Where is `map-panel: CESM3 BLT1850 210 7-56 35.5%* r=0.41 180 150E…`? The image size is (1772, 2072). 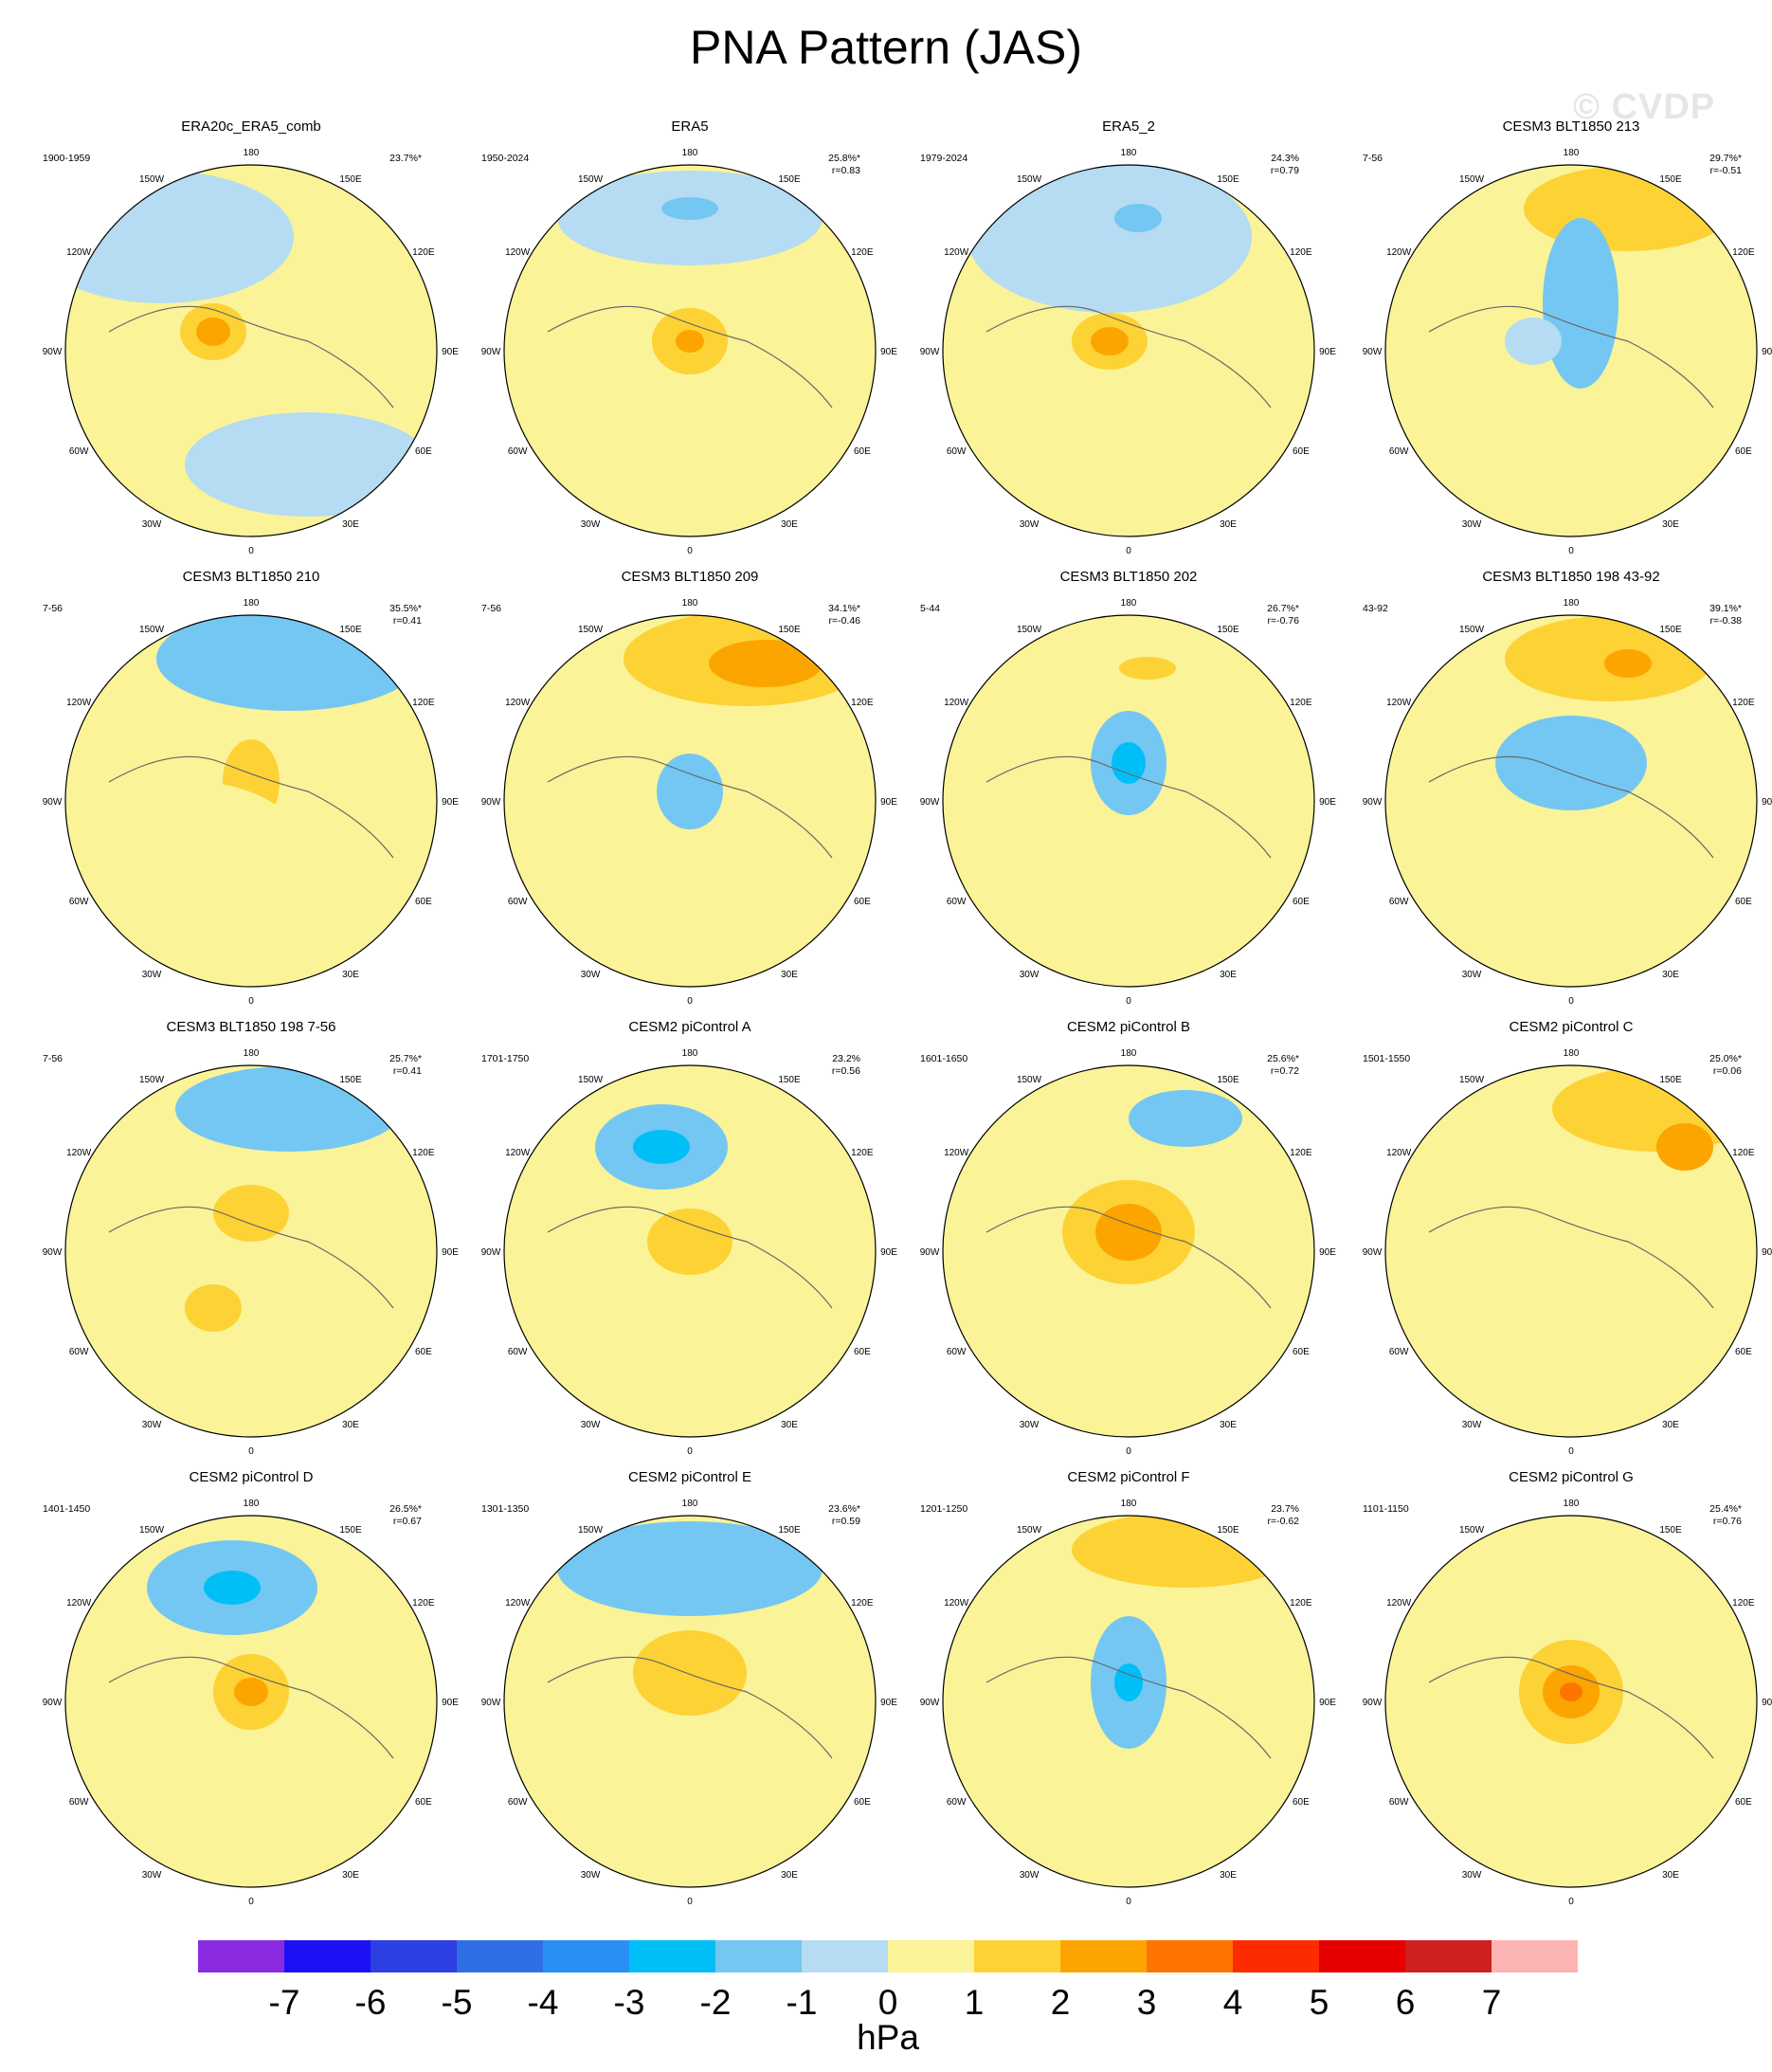 map-panel: CESM3 BLT1850 210 7-56 35.5%* r=0.41 180 150E… is located at coordinates (251, 786).